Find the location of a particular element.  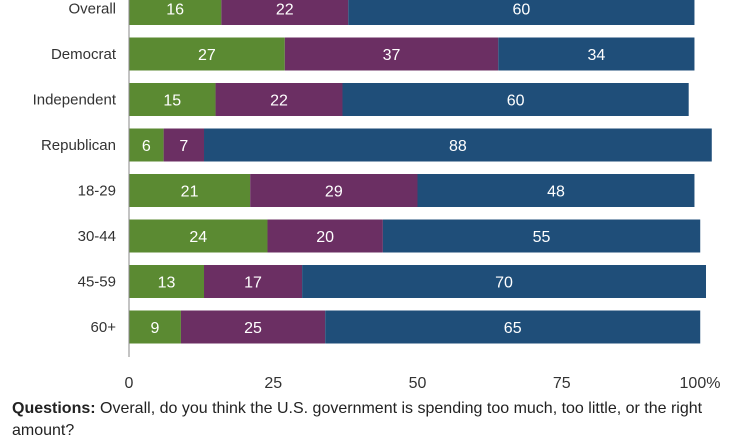

x-tick-label: 100% is located at coordinates (700, 383).